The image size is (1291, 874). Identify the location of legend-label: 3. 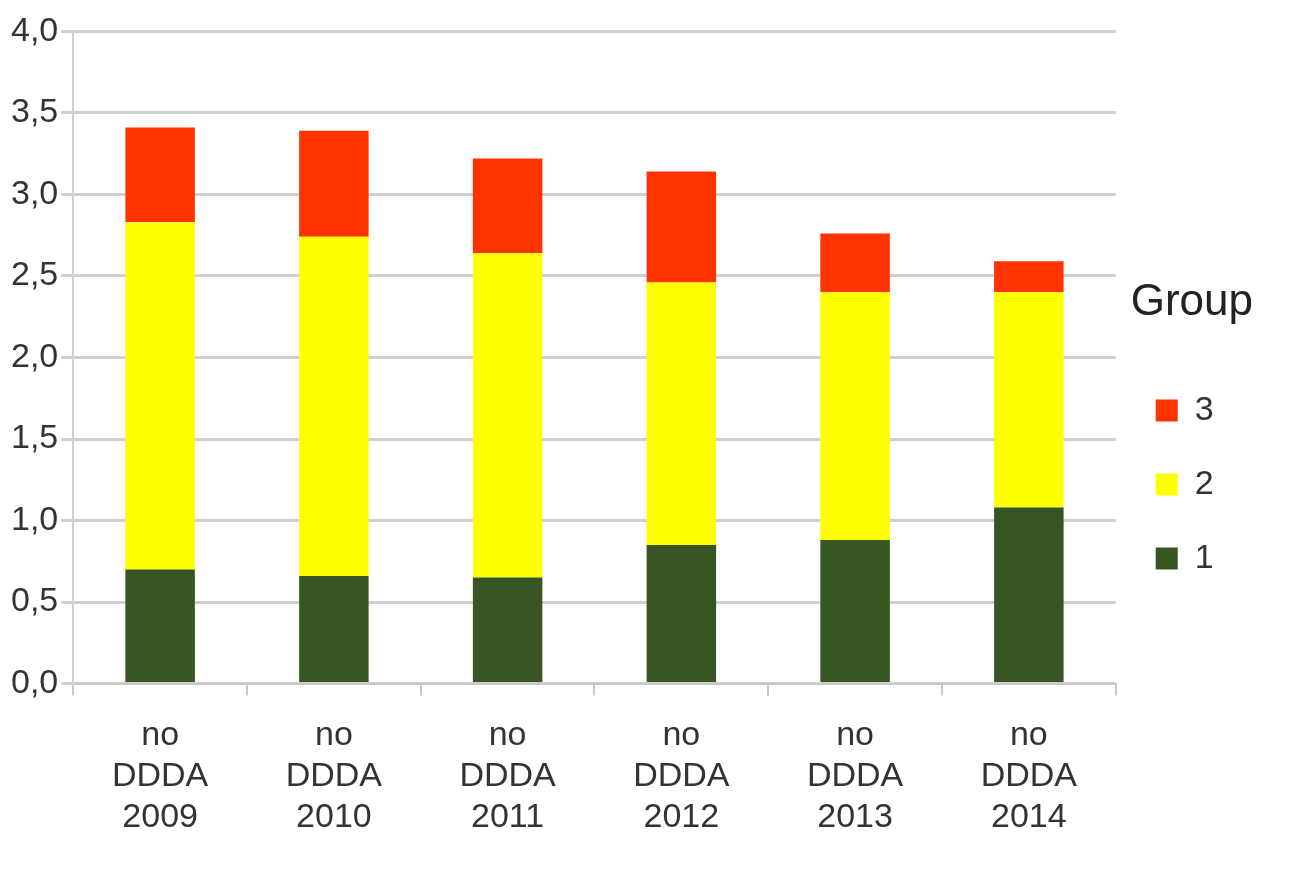
(1204, 407).